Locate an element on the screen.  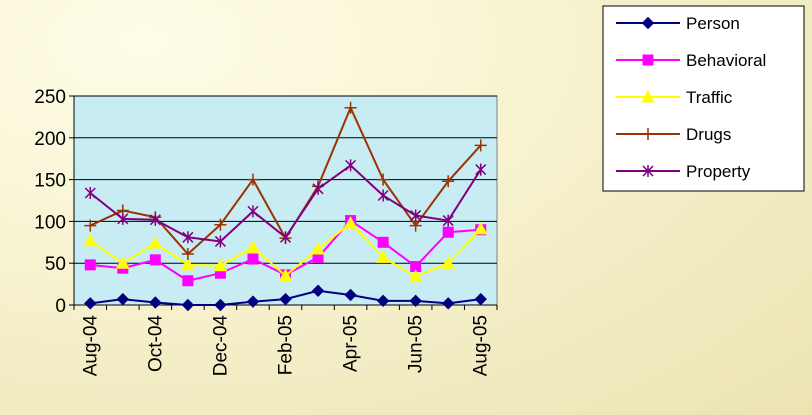
series-person is located at coordinates (285, 298).